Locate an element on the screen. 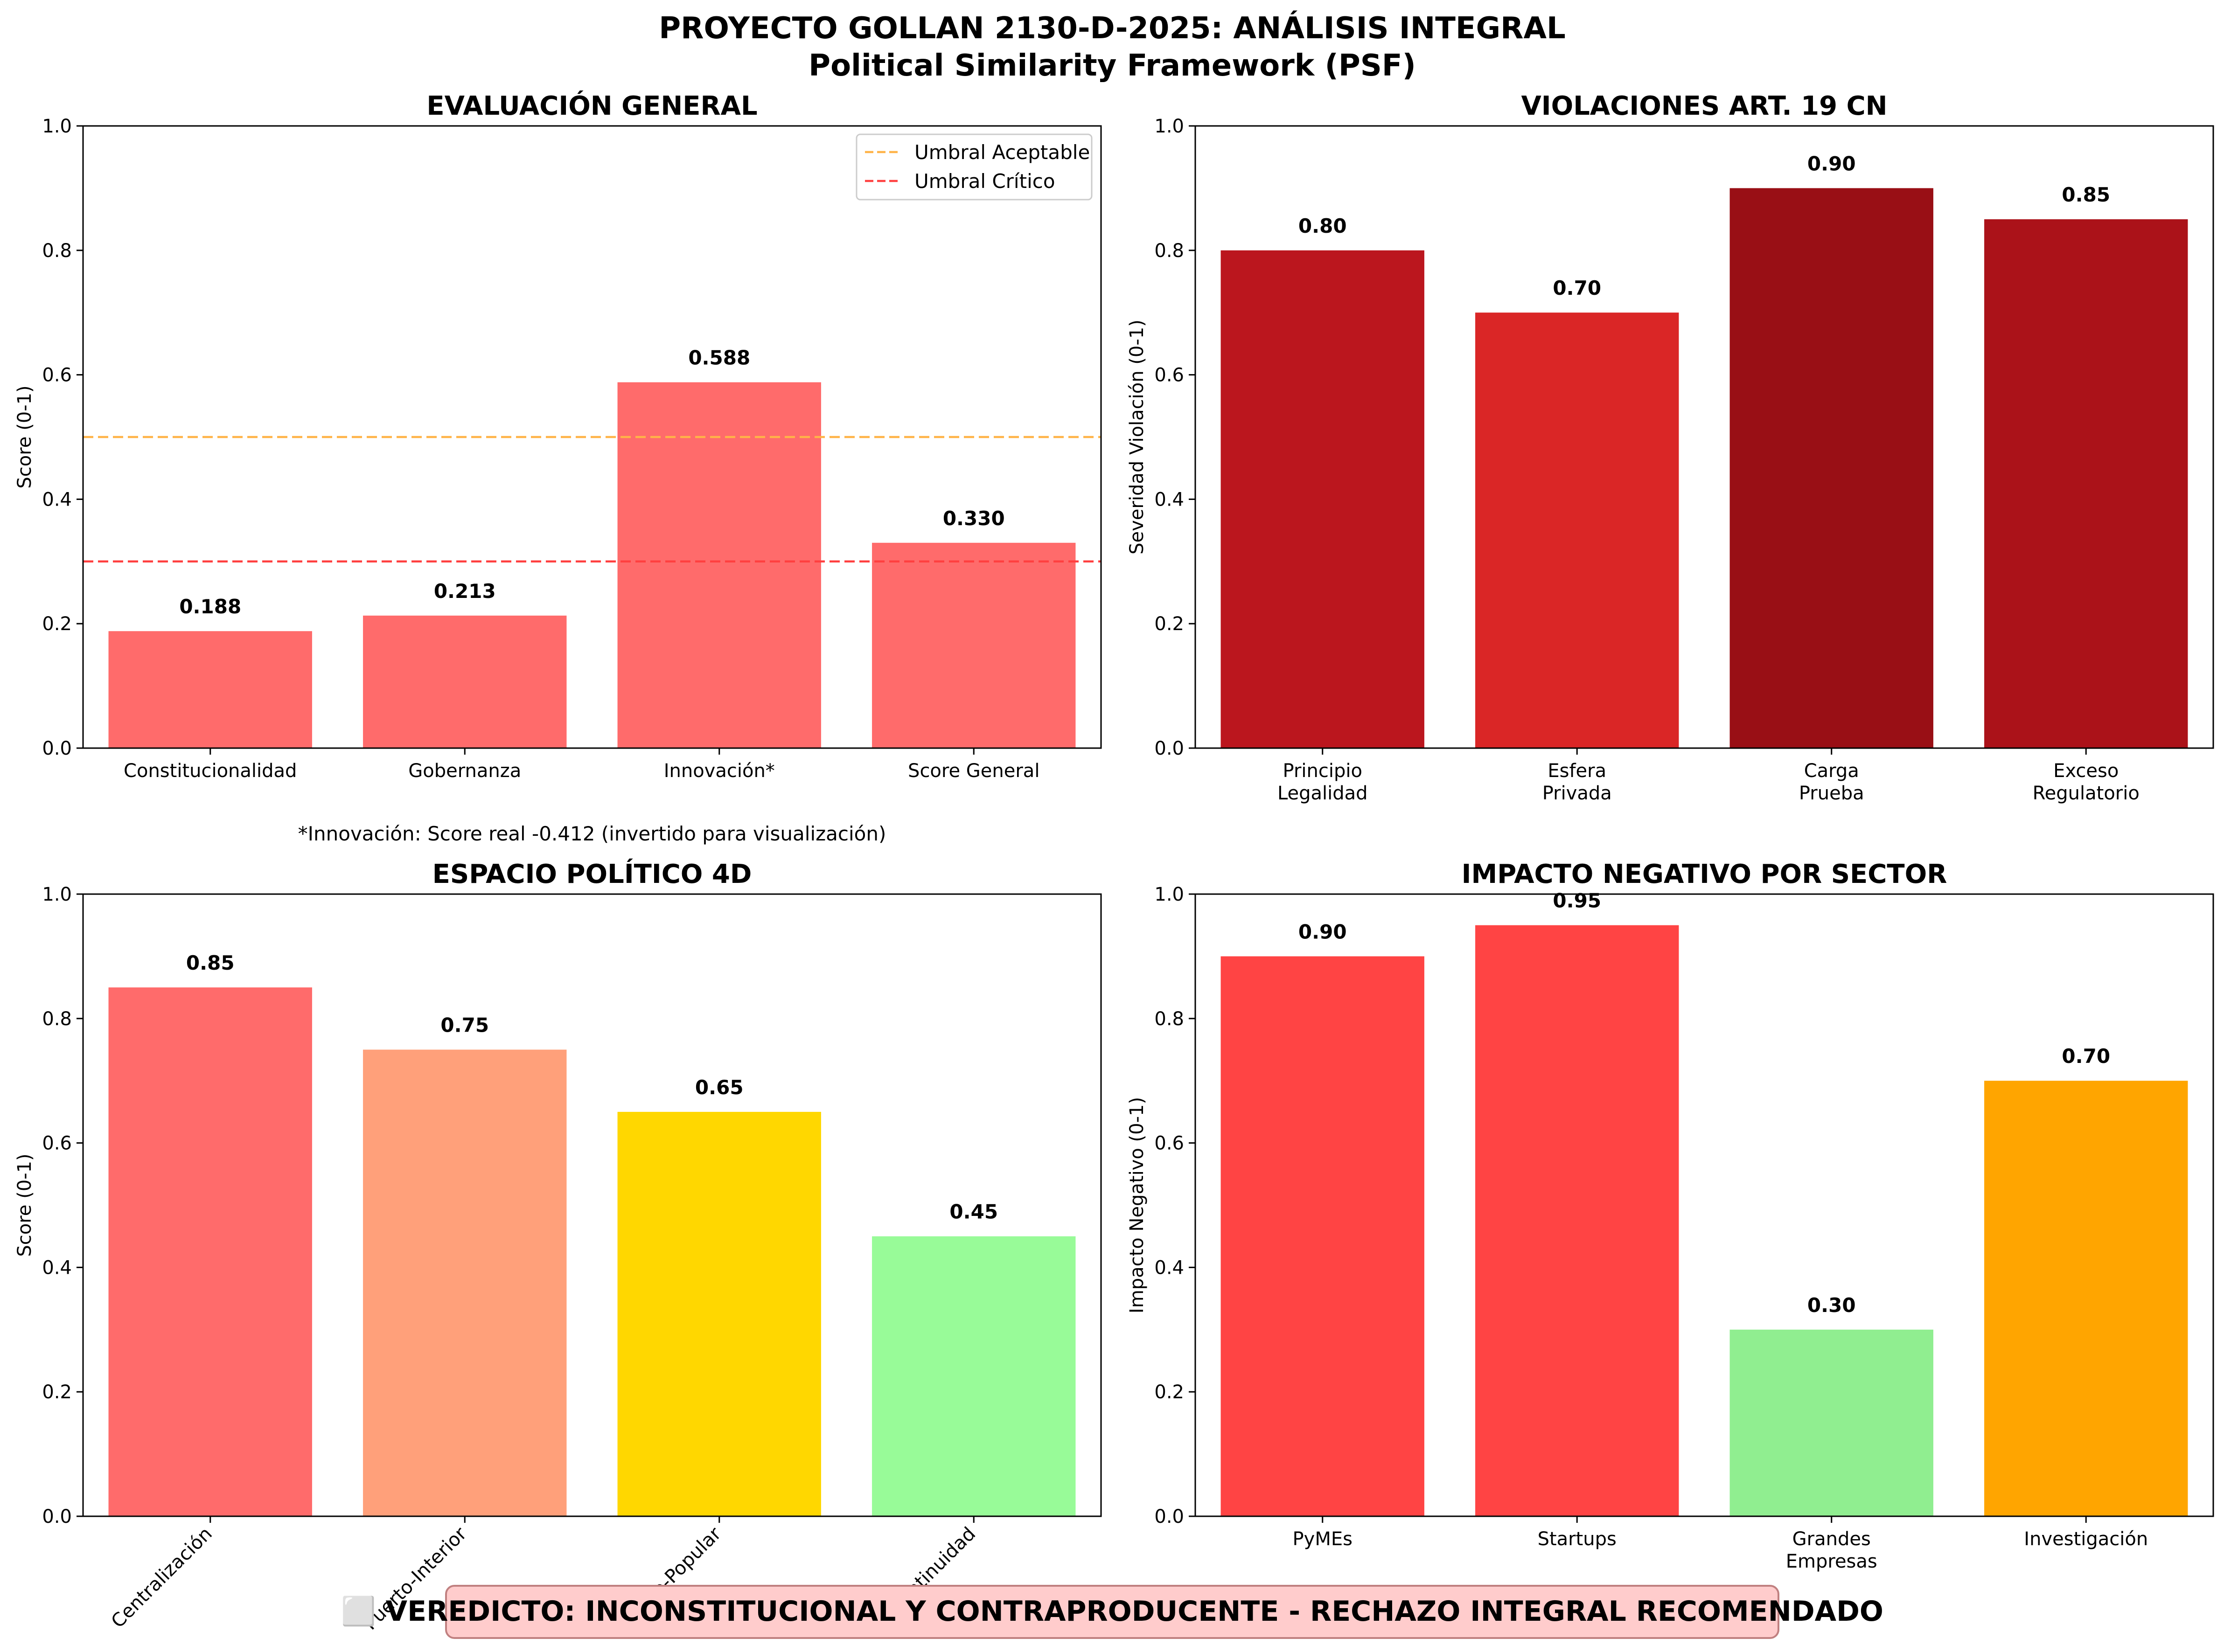  x-tick-label: PyMEs is located at coordinates (1323, 1539).